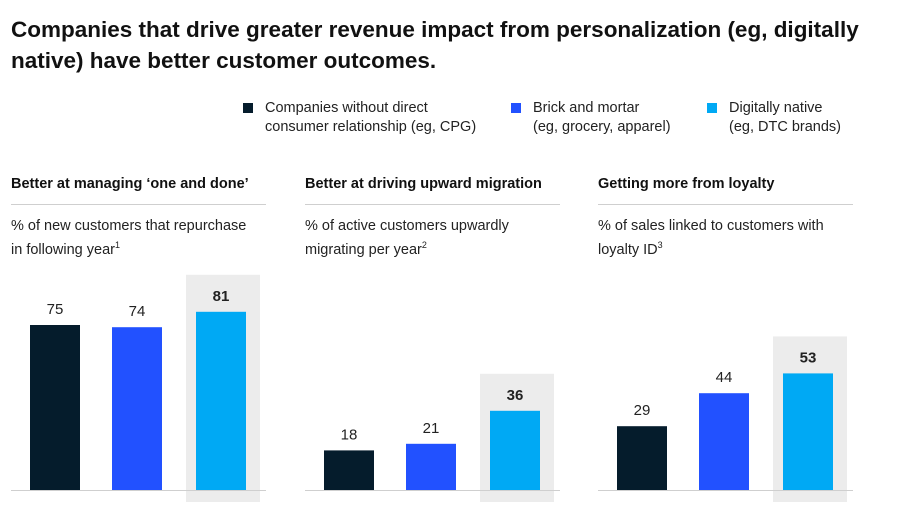 The width and height of the screenshot is (914, 524). Describe the element at coordinates (432, 437) in the screenshot. I see `chart-svg-1: 18 21 36` at that location.